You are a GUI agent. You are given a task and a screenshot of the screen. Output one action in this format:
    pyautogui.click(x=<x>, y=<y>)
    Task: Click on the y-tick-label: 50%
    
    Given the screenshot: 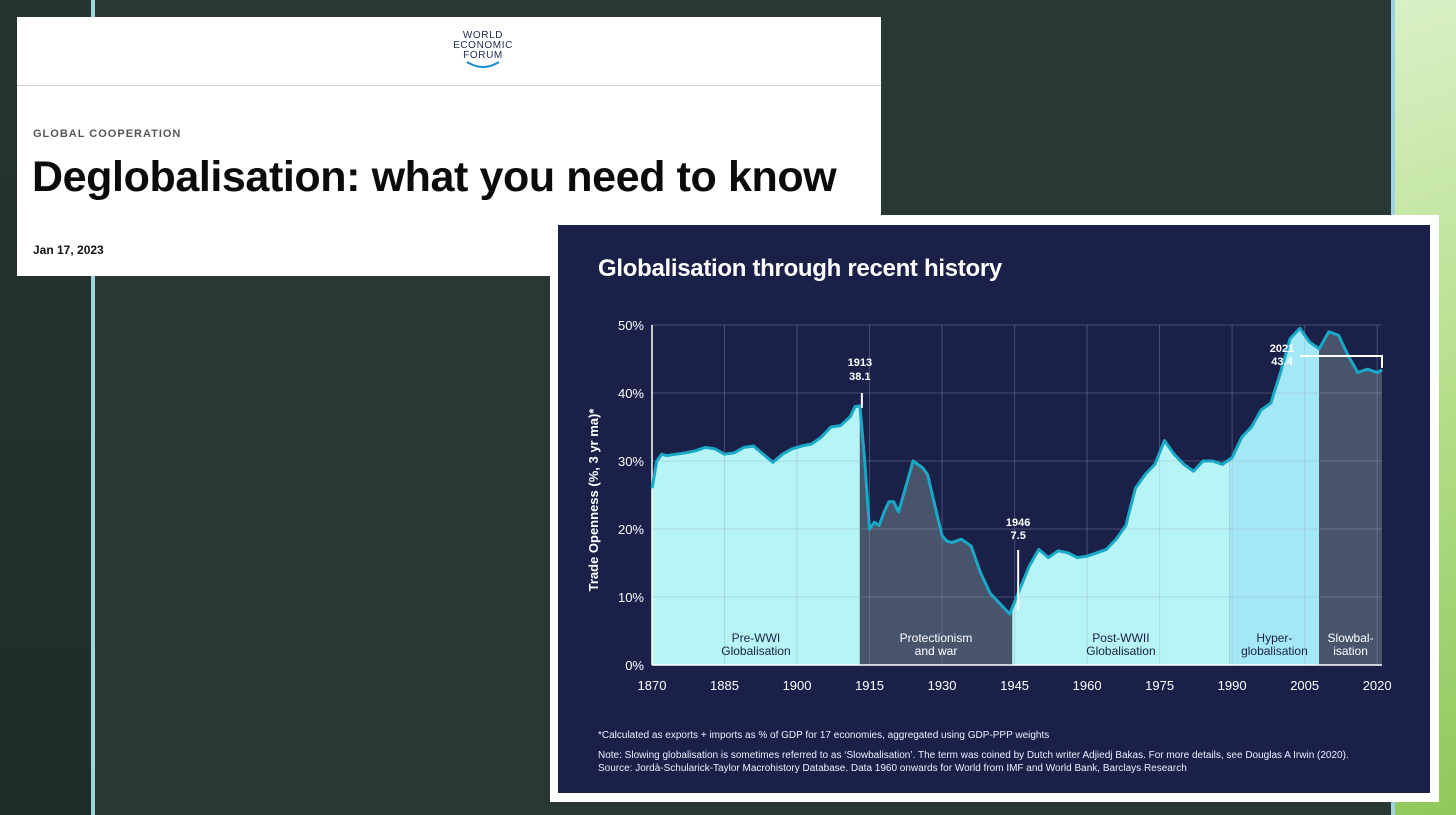 What is the action you would take?
    pyautogui.click(x=631, y=325)
    